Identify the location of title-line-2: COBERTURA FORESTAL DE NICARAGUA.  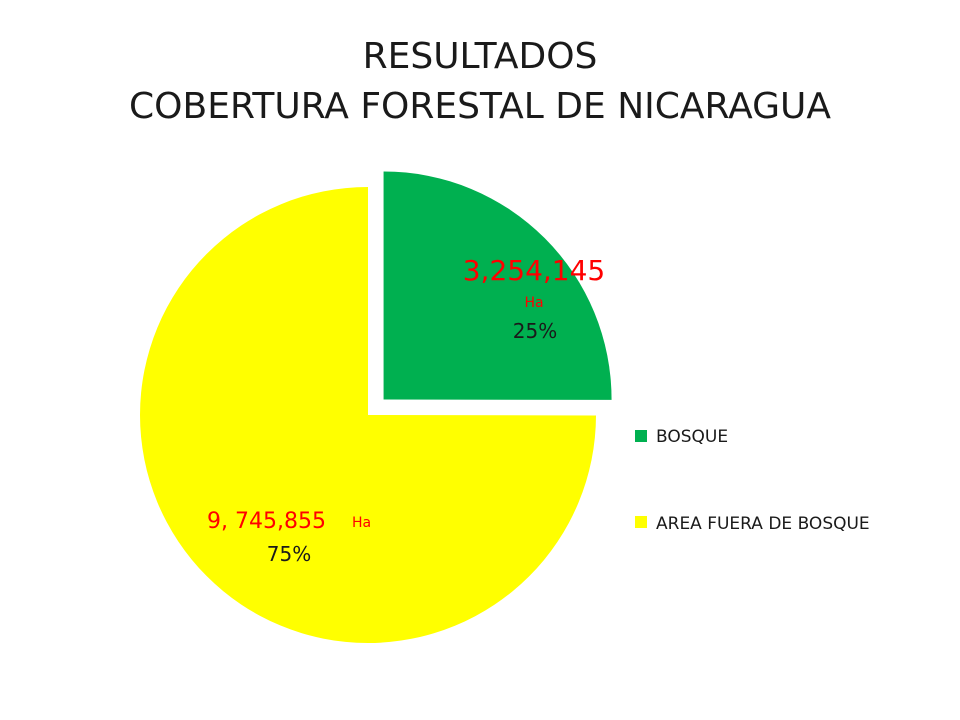
(480, 106).